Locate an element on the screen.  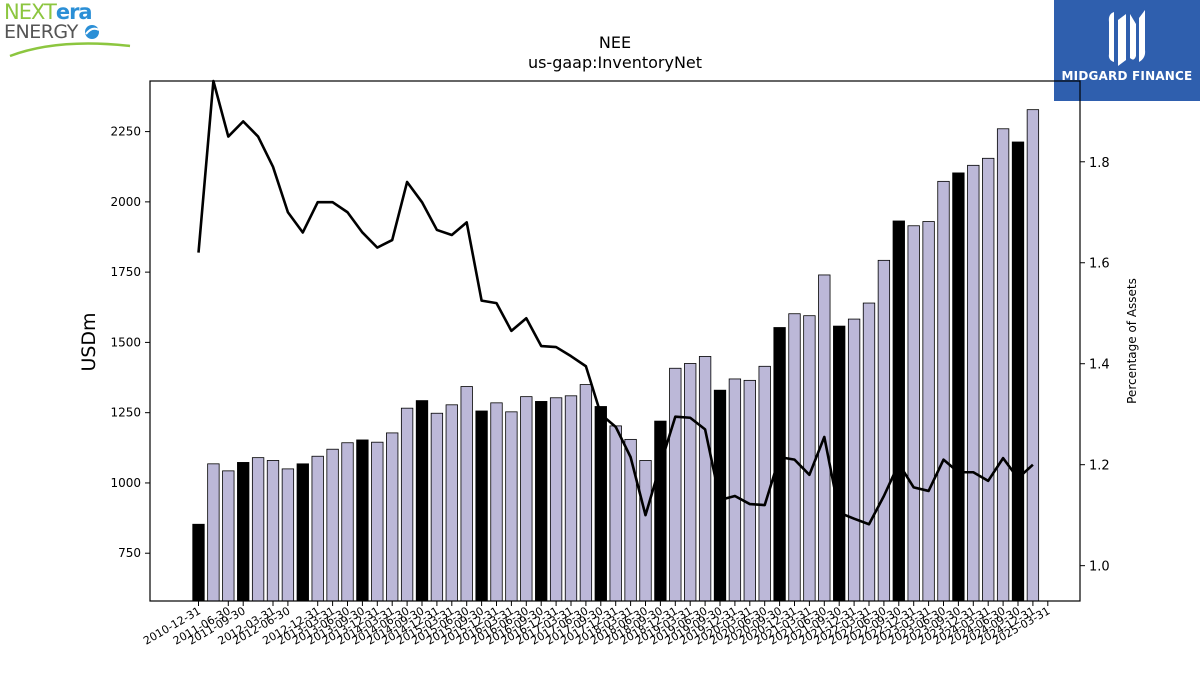
y2-tick-label: 1.0 is located at coordinates (1099, 567).